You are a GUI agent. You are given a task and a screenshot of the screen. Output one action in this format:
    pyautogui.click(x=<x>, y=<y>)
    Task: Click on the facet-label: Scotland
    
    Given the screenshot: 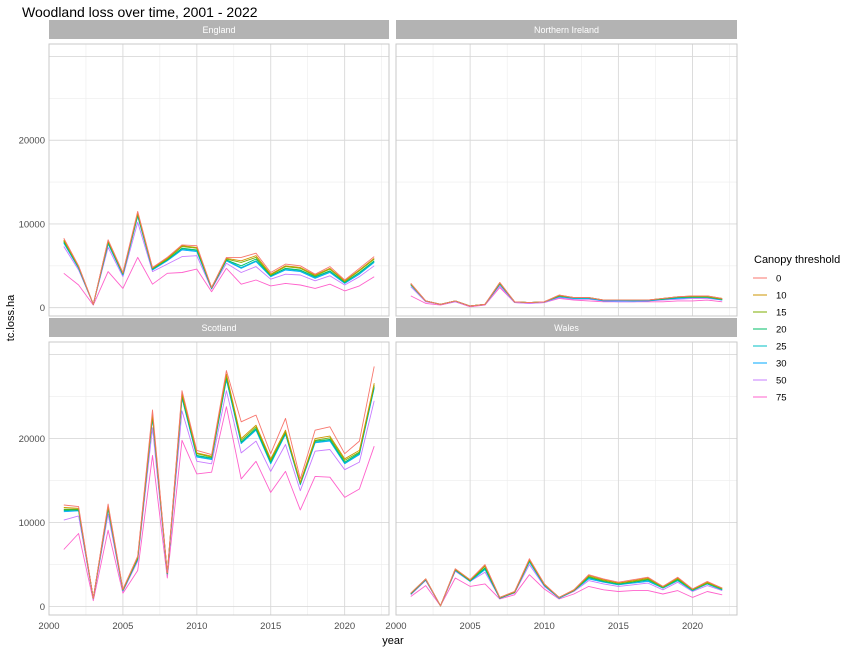 What is the action you would take?
    pyautogui.click(x=218, y=328)
    